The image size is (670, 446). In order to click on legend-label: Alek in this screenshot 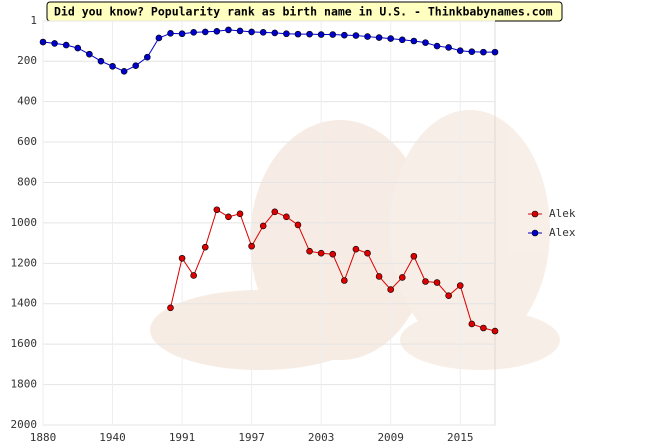, I will do `click(562, 213)`.